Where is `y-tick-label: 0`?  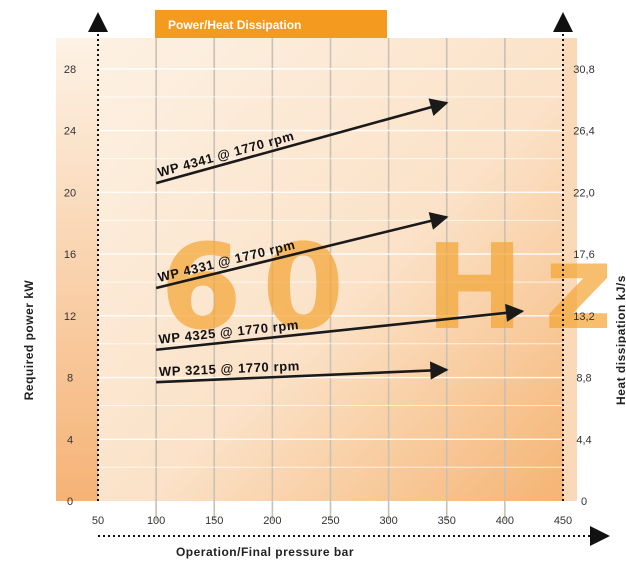 y-tick-label: 0 is located at coordinates (70, 502).